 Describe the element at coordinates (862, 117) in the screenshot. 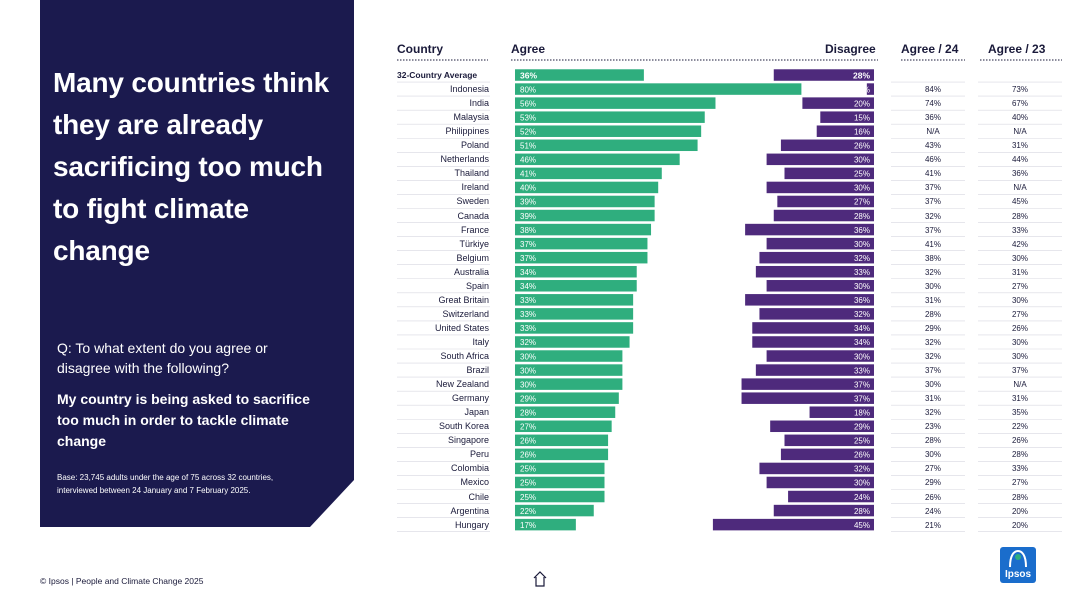

I see `disagree-value-label: 15%` at that location.